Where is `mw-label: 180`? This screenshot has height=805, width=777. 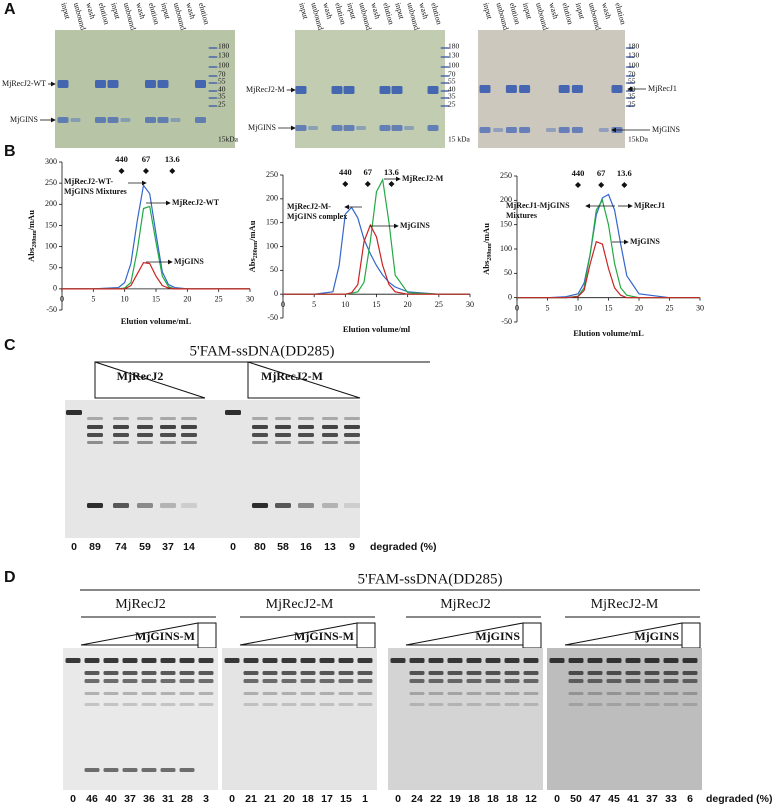 mw-label: 180 is located at coordinates (454, 46).